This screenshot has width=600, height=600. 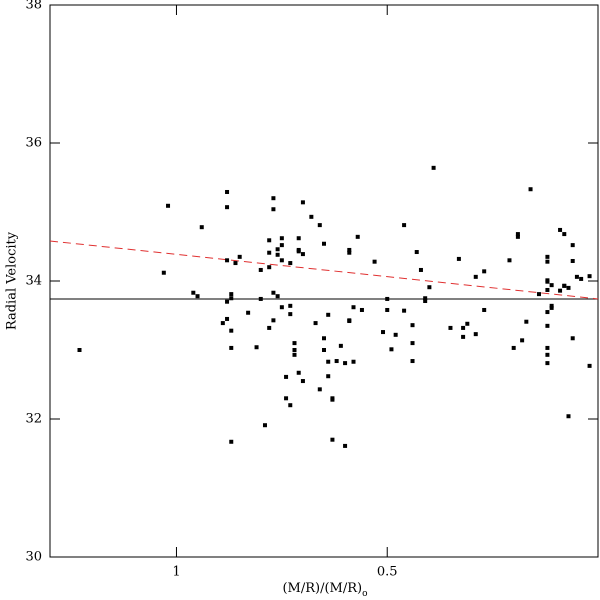 What do you see at coordinates (33, 419) in the screenshot?
I see `y-tick-label: 32` at bounding box center [33, 419].